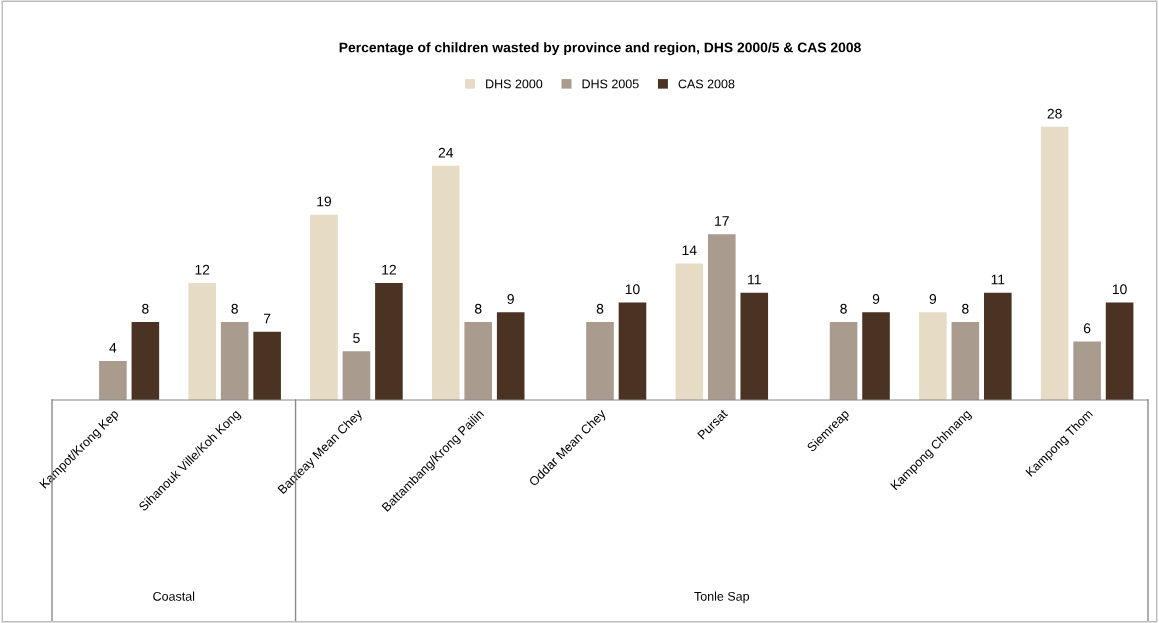  Describe the element at coordinates (722, 597) in the screenshot. I see `text: Tonle Sap` at that location.